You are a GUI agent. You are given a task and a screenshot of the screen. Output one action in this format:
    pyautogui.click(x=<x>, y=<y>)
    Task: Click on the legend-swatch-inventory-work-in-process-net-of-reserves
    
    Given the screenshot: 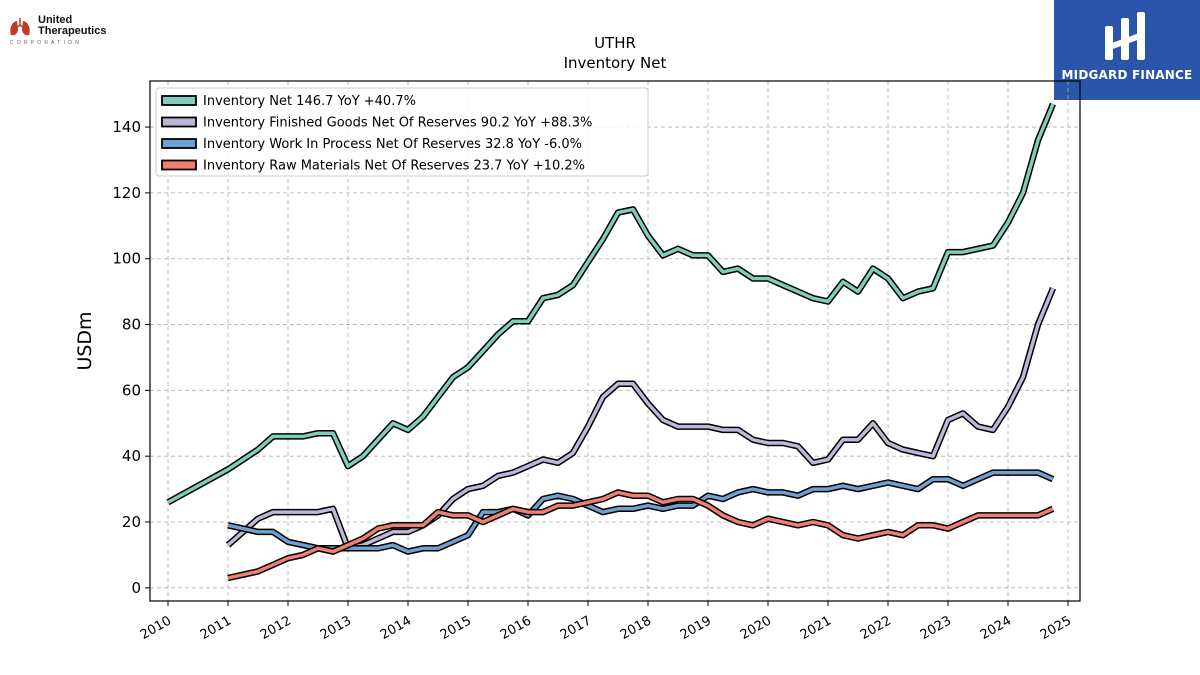 What is the action you would take?
    pyautogui.click(x=179, y=143)
    